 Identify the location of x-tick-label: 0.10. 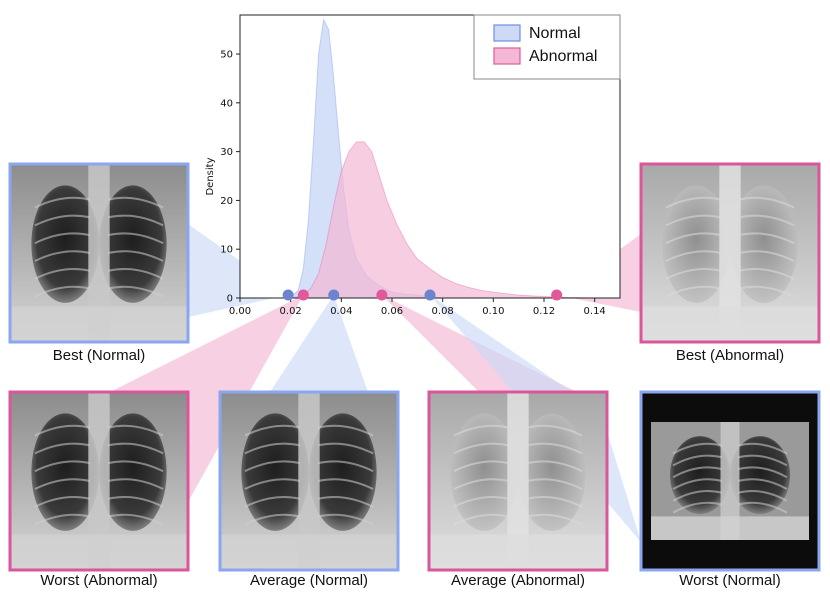
(493, 311).